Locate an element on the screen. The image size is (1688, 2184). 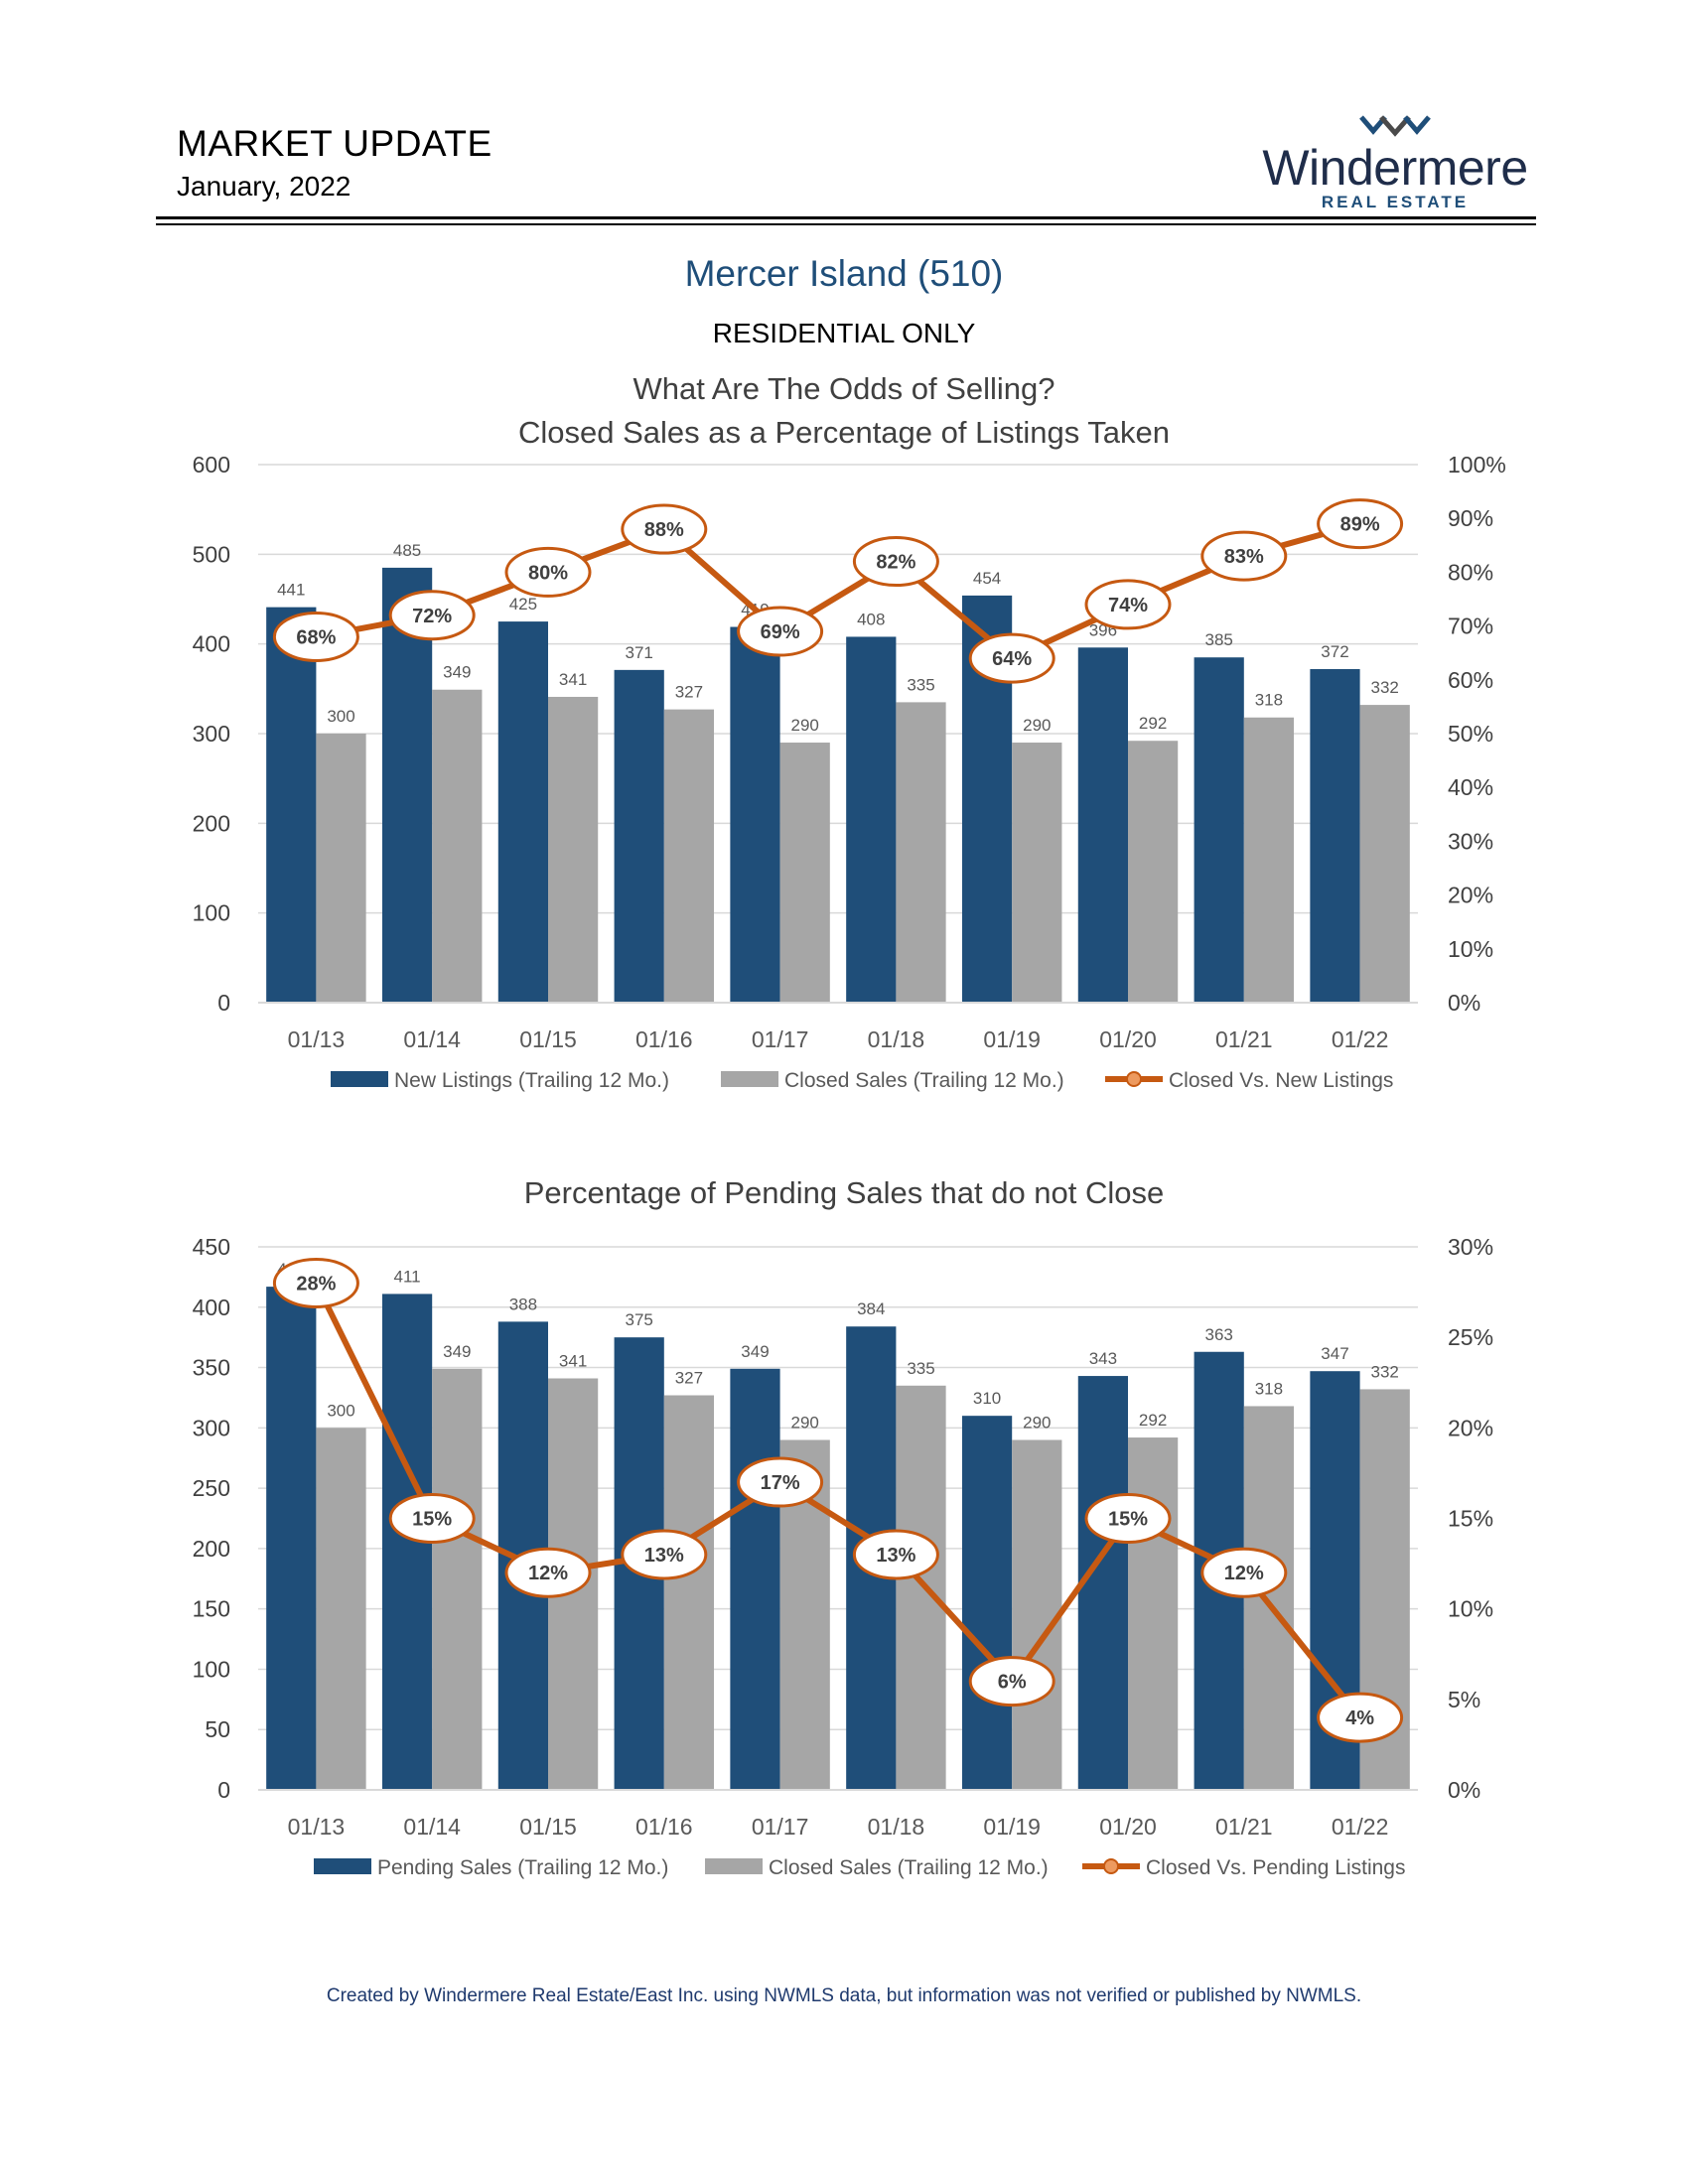
line-point-label: 15% is located at coordinates (1128, 1520).